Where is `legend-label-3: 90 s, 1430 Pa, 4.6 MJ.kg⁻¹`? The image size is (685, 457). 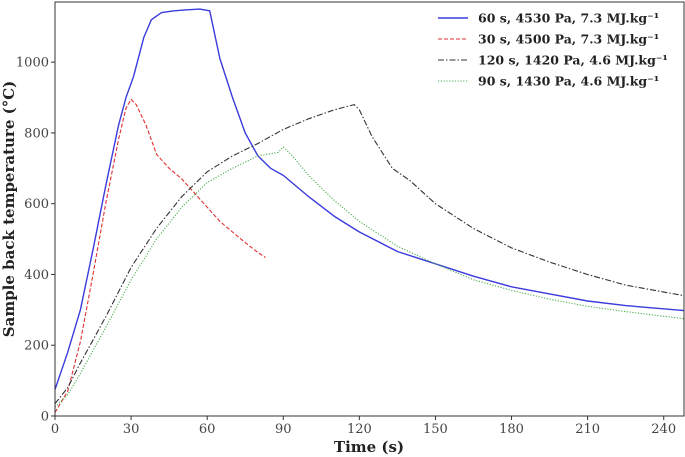 legend-label-3: 90 s, 1430 Pa, 4.6 MJ.kg⁻¹ is located at coordinates (568, 81).